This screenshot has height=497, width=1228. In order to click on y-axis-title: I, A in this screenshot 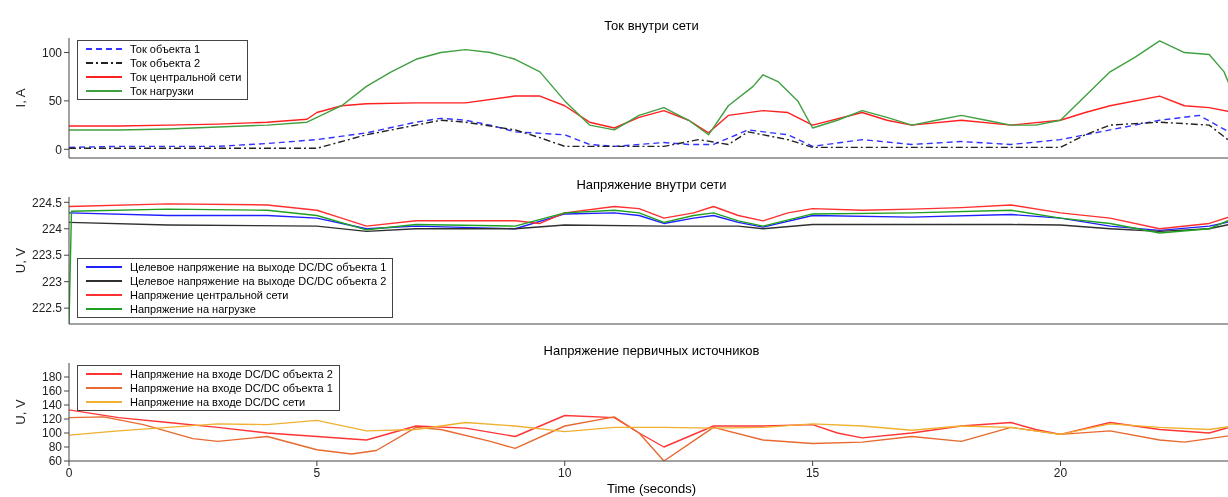, I will do `click(20, 98)`.